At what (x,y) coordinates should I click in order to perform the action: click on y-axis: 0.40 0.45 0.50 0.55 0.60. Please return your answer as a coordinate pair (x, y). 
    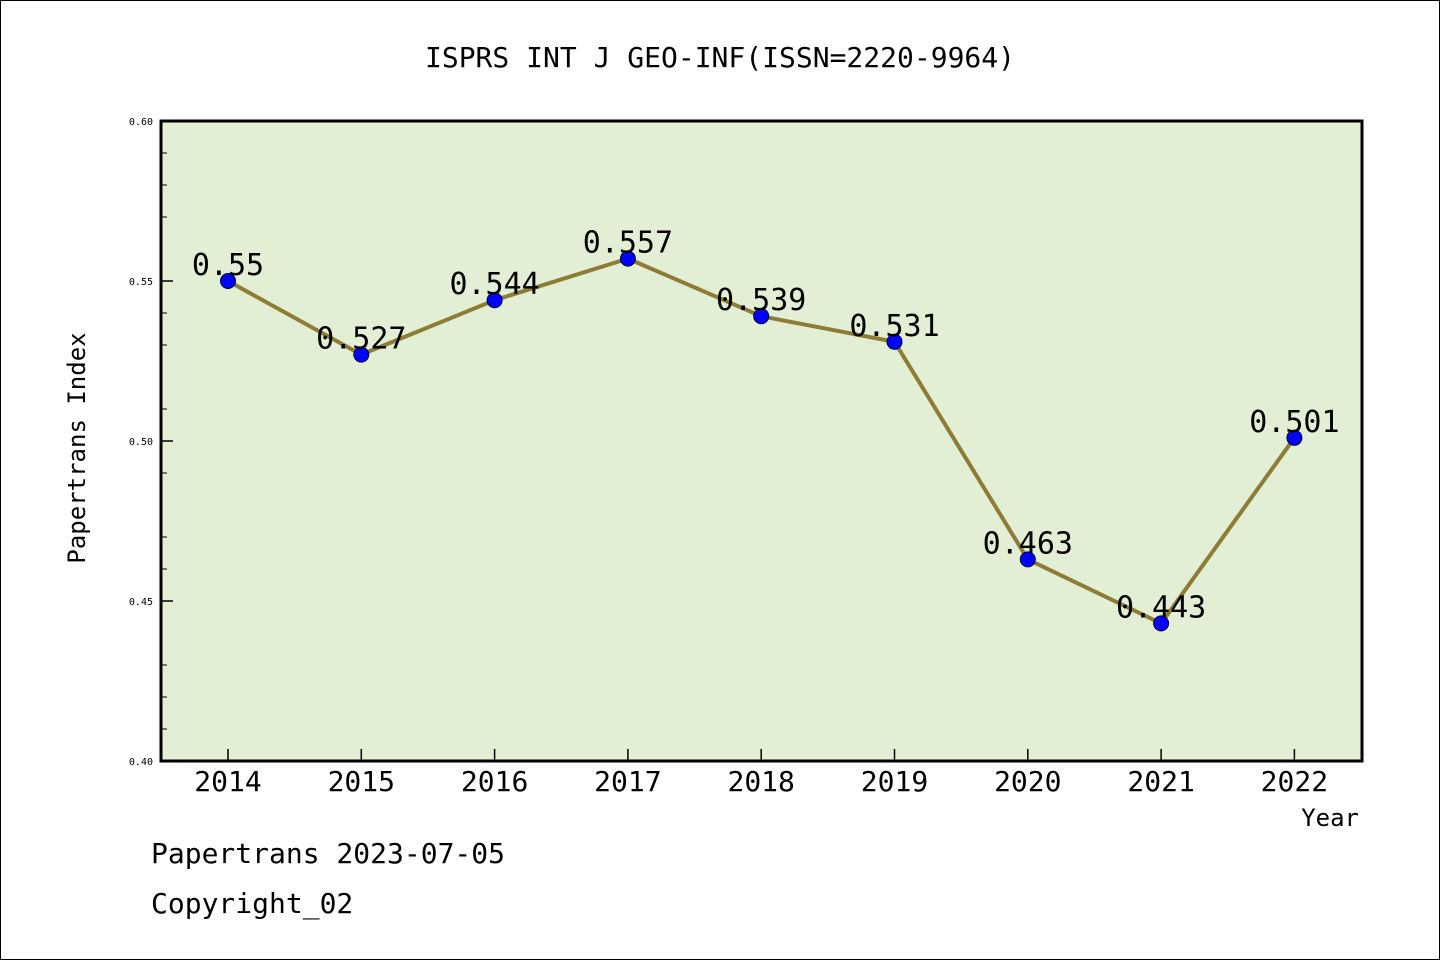
    Looking at the image, I should click on (151, 442).